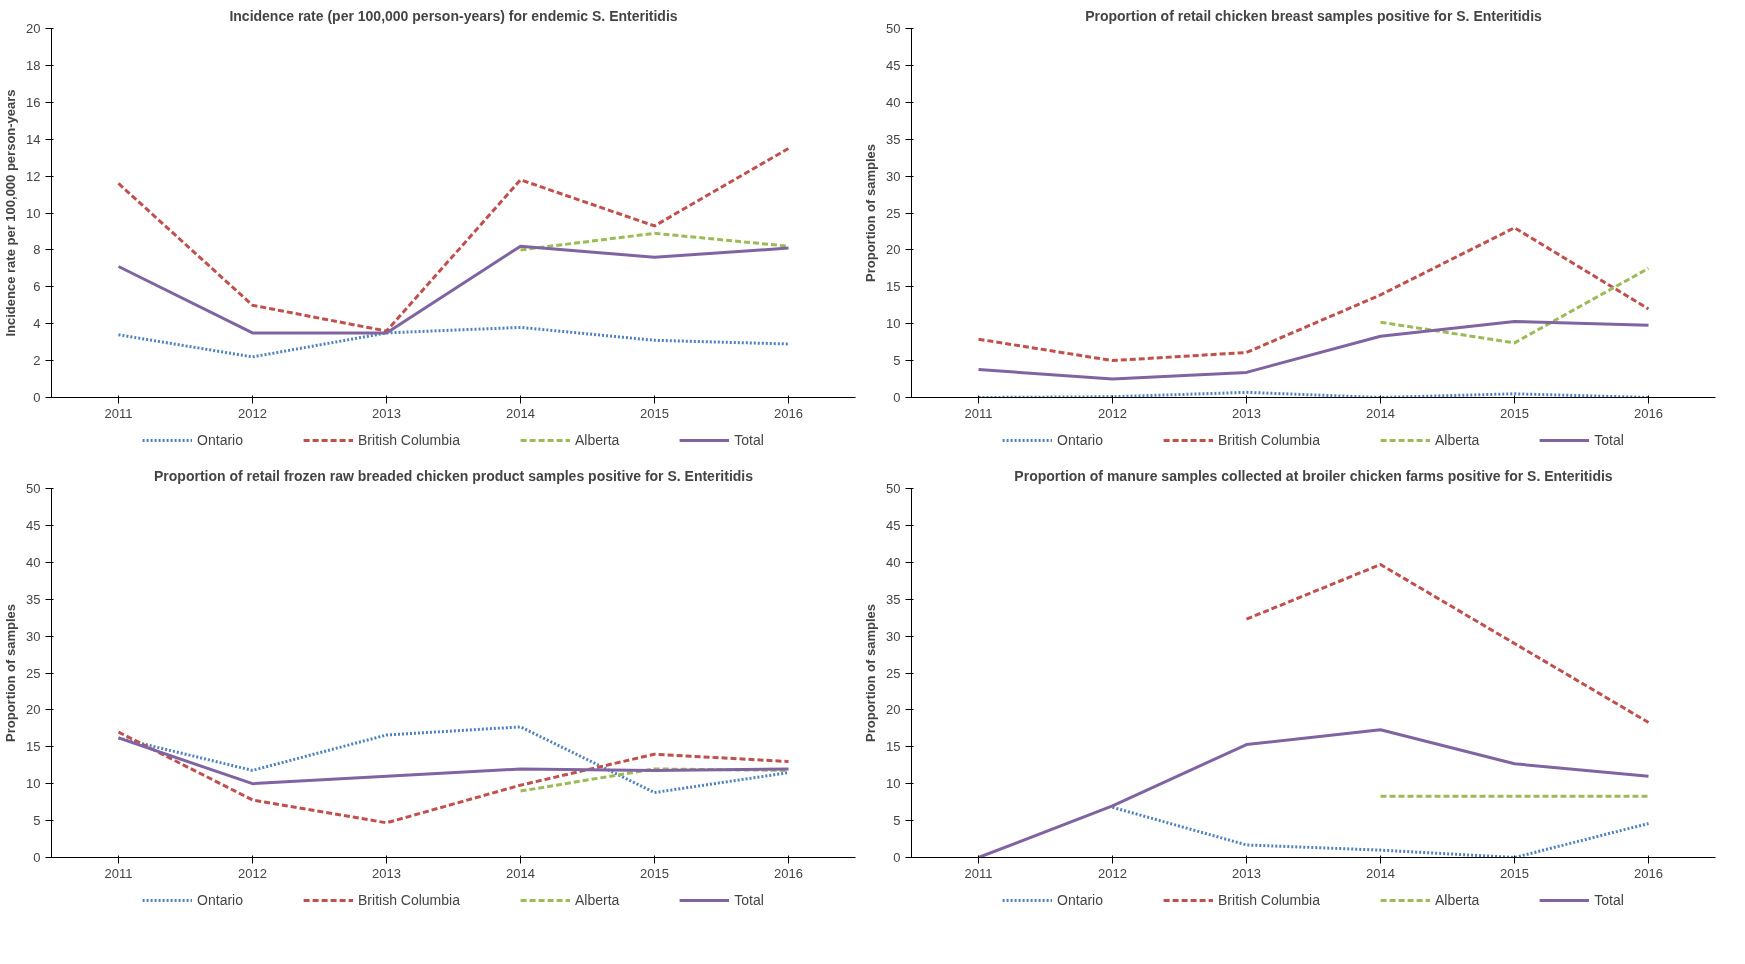  Describe the element at coordinates (33, 102) in the screenshot. I see `y-tick-label: 16` at that location.